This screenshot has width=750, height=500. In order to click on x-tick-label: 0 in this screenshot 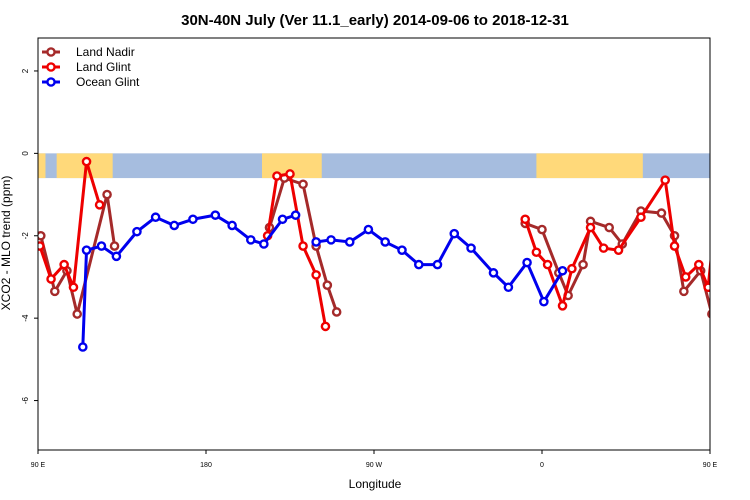, I will do `click(542, 465)`.